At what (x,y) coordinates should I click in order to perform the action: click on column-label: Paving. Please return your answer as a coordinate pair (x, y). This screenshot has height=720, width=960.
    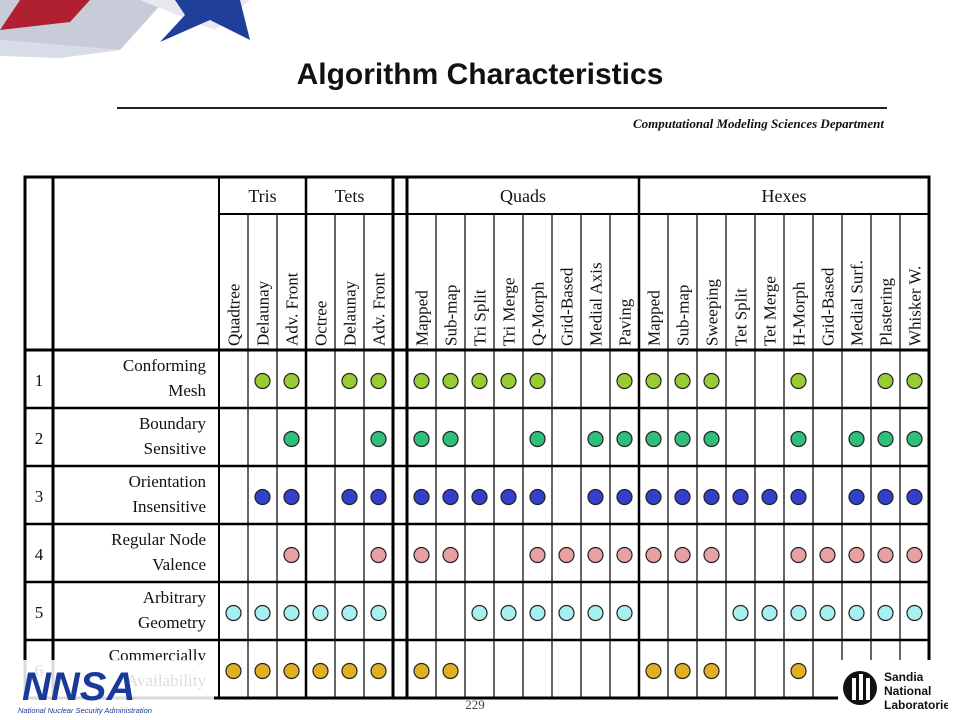
    Looking at the image, I should click on (625, 322).